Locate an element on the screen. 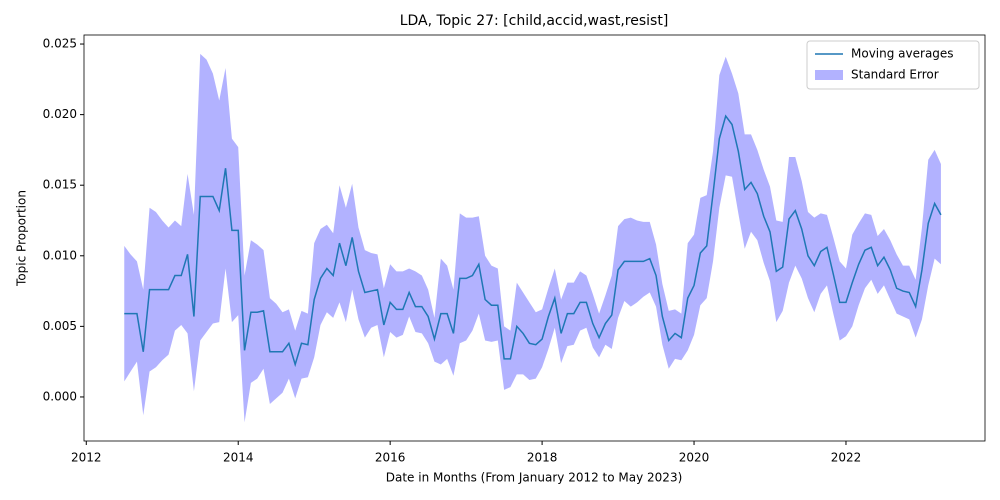 The image size is (1000, 500). y-tick-label: 0.025 is located at coordinates (60, 44).